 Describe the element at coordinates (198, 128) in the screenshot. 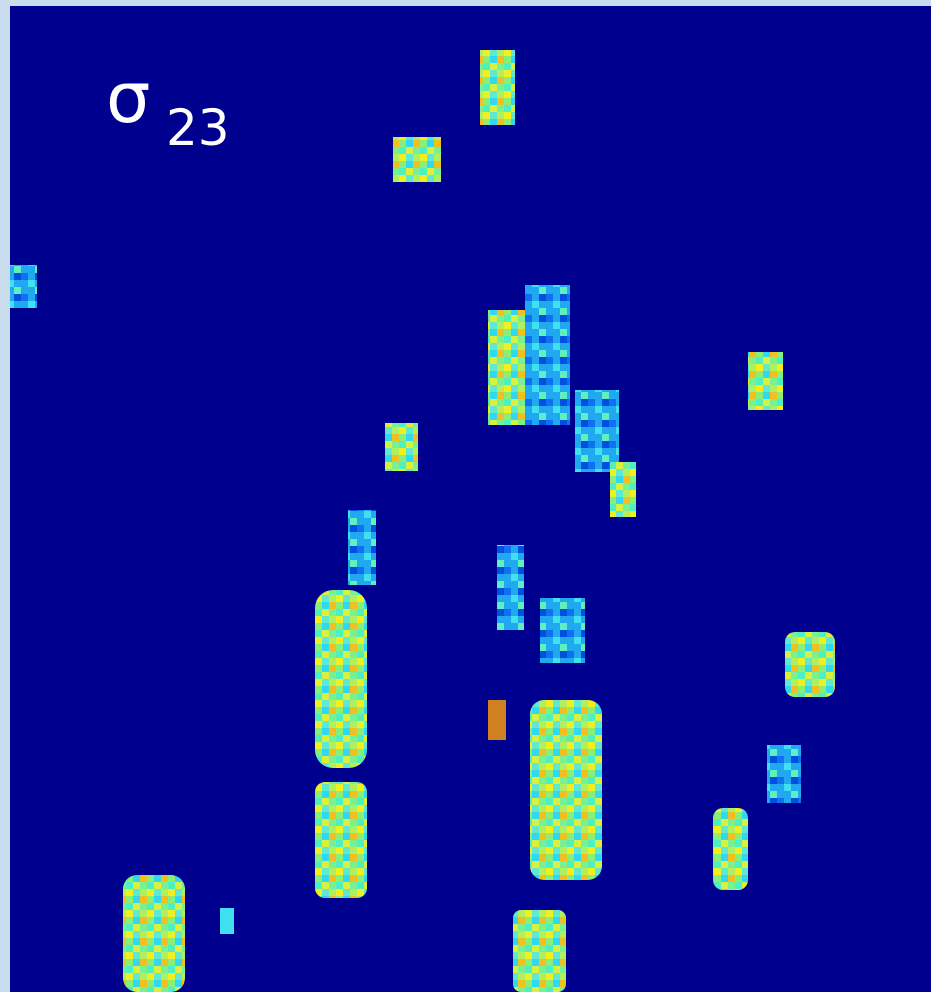

I see `label-subscript: 23` at that location.